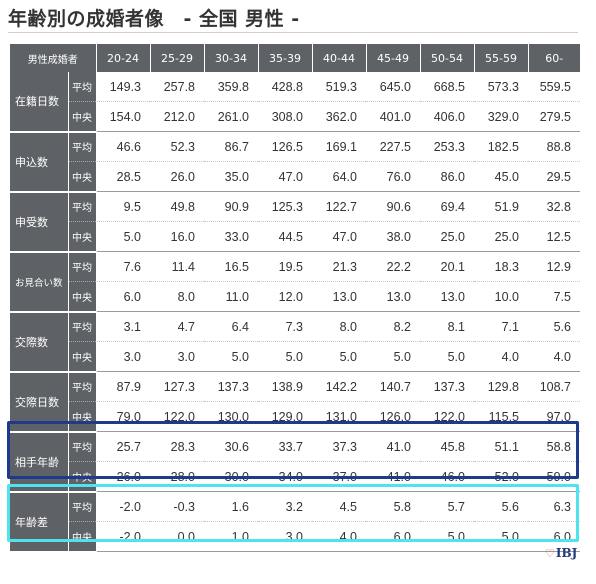  Describe the element at coordinates (501, 416) in the screenshot. I see `table-cell: 115.5` at that location.